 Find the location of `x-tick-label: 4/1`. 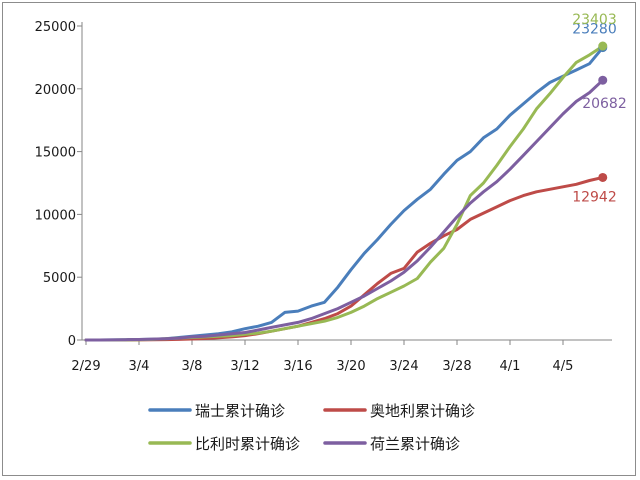

x-tick-label: 4/1 is located at coordinates (510, 366).